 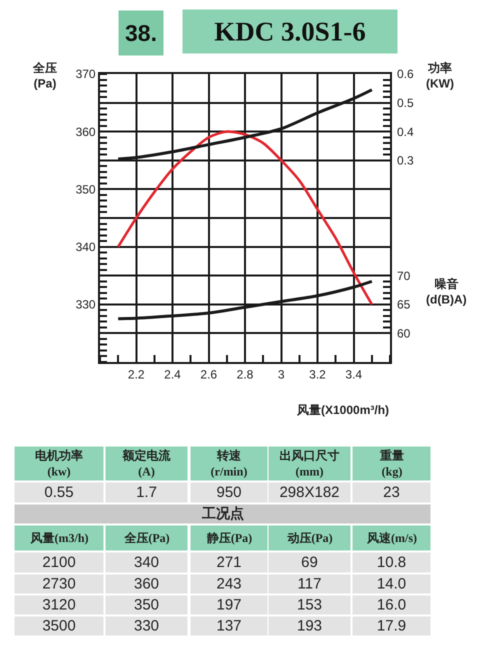 I want to click on y-axis-title: 全压(Pa), so click(x=44, y=76).